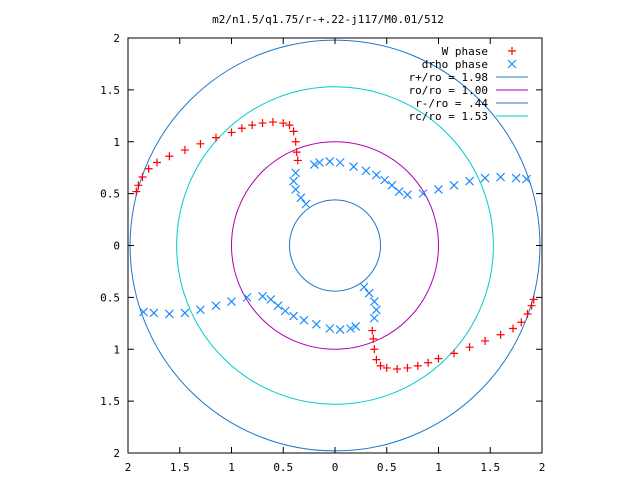 Image resolution: width=640 pixels, height=480 pixels. Describe the element at coordinates (328, 19) in the screenshot. I see `chart-title: m2/n1.5/q1.75/r-+.22-j117/M0.01/512` at that location.